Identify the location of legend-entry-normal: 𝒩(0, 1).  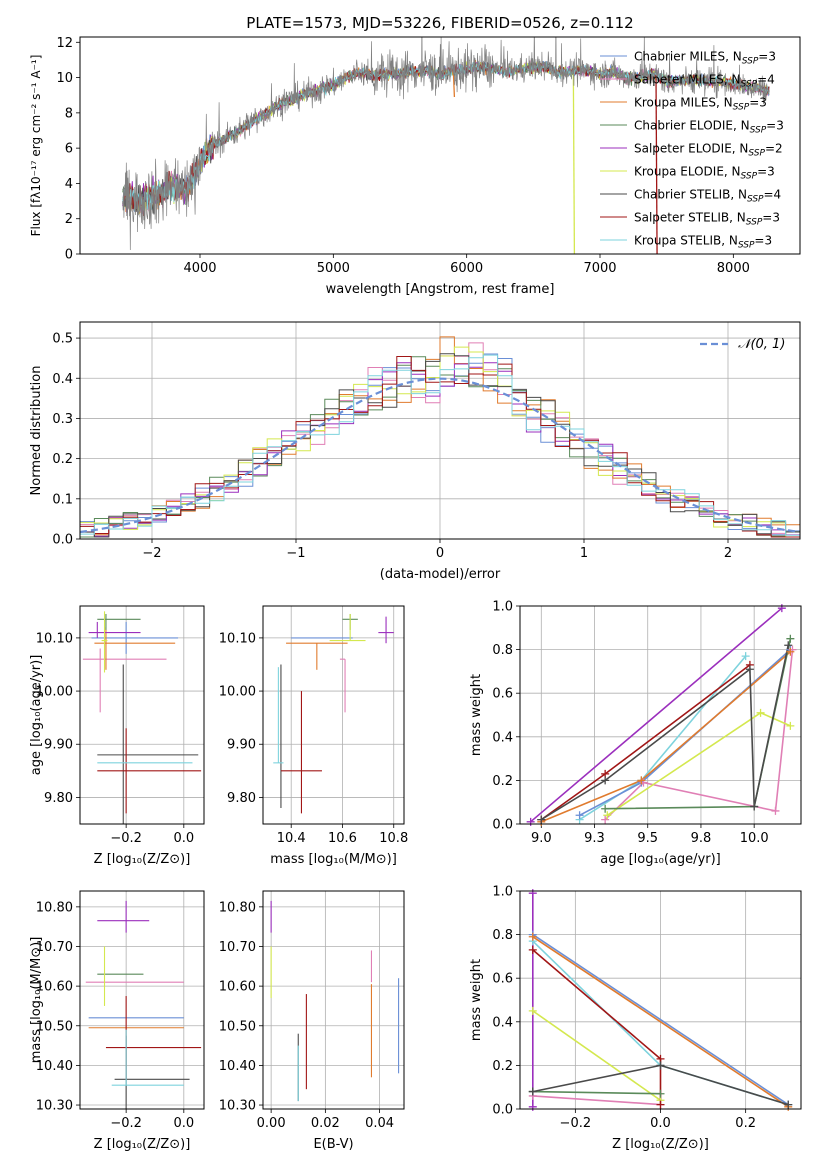
(761, 344).